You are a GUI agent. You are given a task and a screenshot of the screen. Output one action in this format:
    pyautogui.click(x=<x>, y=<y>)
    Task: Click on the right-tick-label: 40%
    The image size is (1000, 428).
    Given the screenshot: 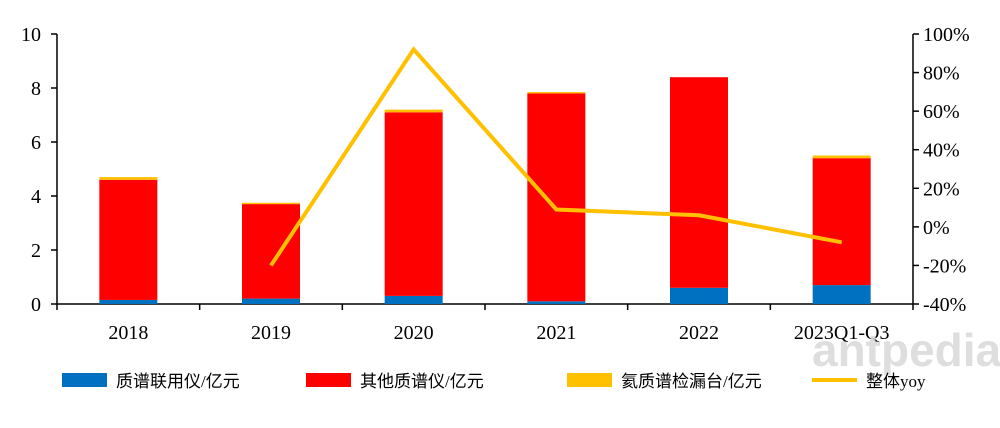 What is the action you would take?
    pyautogui.click(x=941, y=151)
    